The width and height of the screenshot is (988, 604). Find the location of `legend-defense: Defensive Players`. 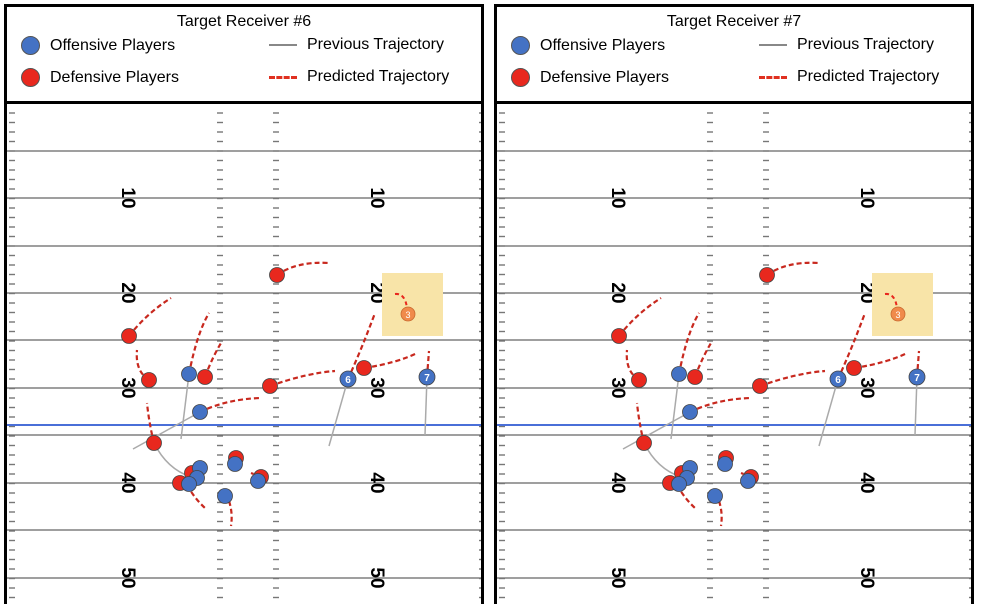

legend-defense: Defensive Players is located at coordinates (100, 77).